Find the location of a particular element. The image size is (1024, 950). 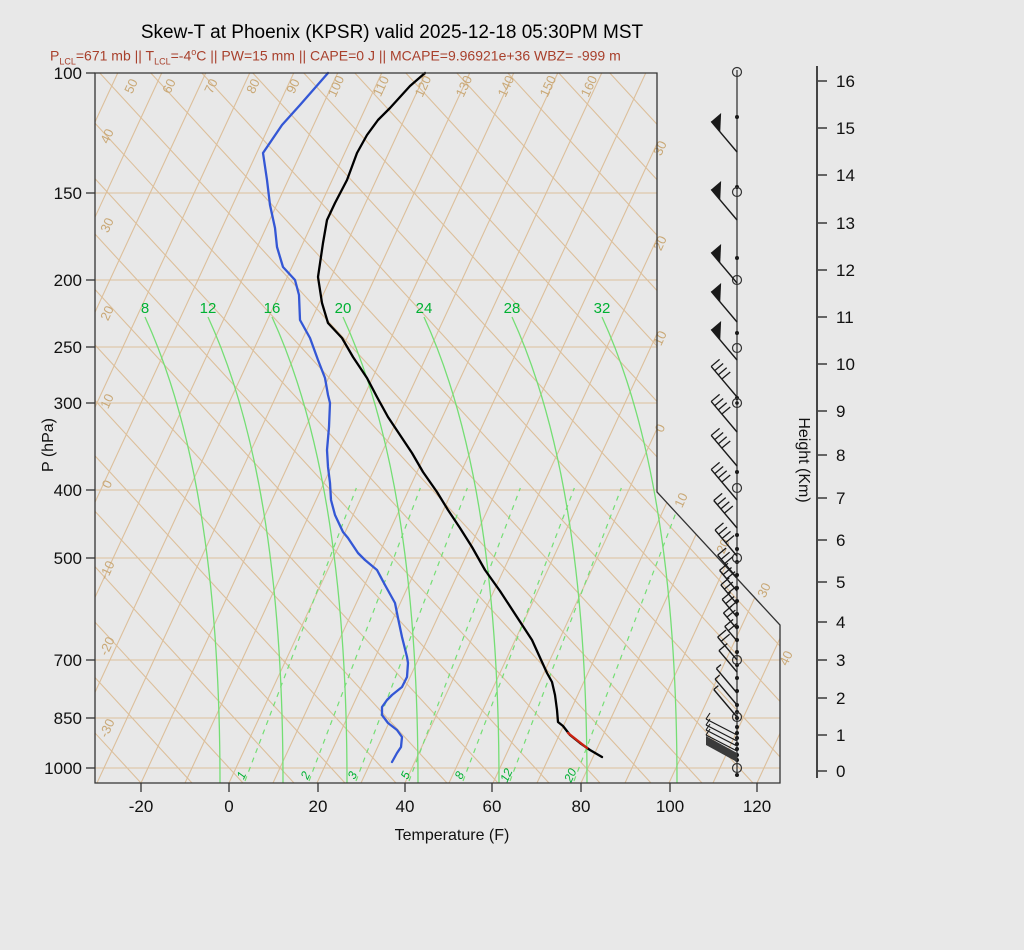

svg-text: 700 is located at coordinates (68, 660).